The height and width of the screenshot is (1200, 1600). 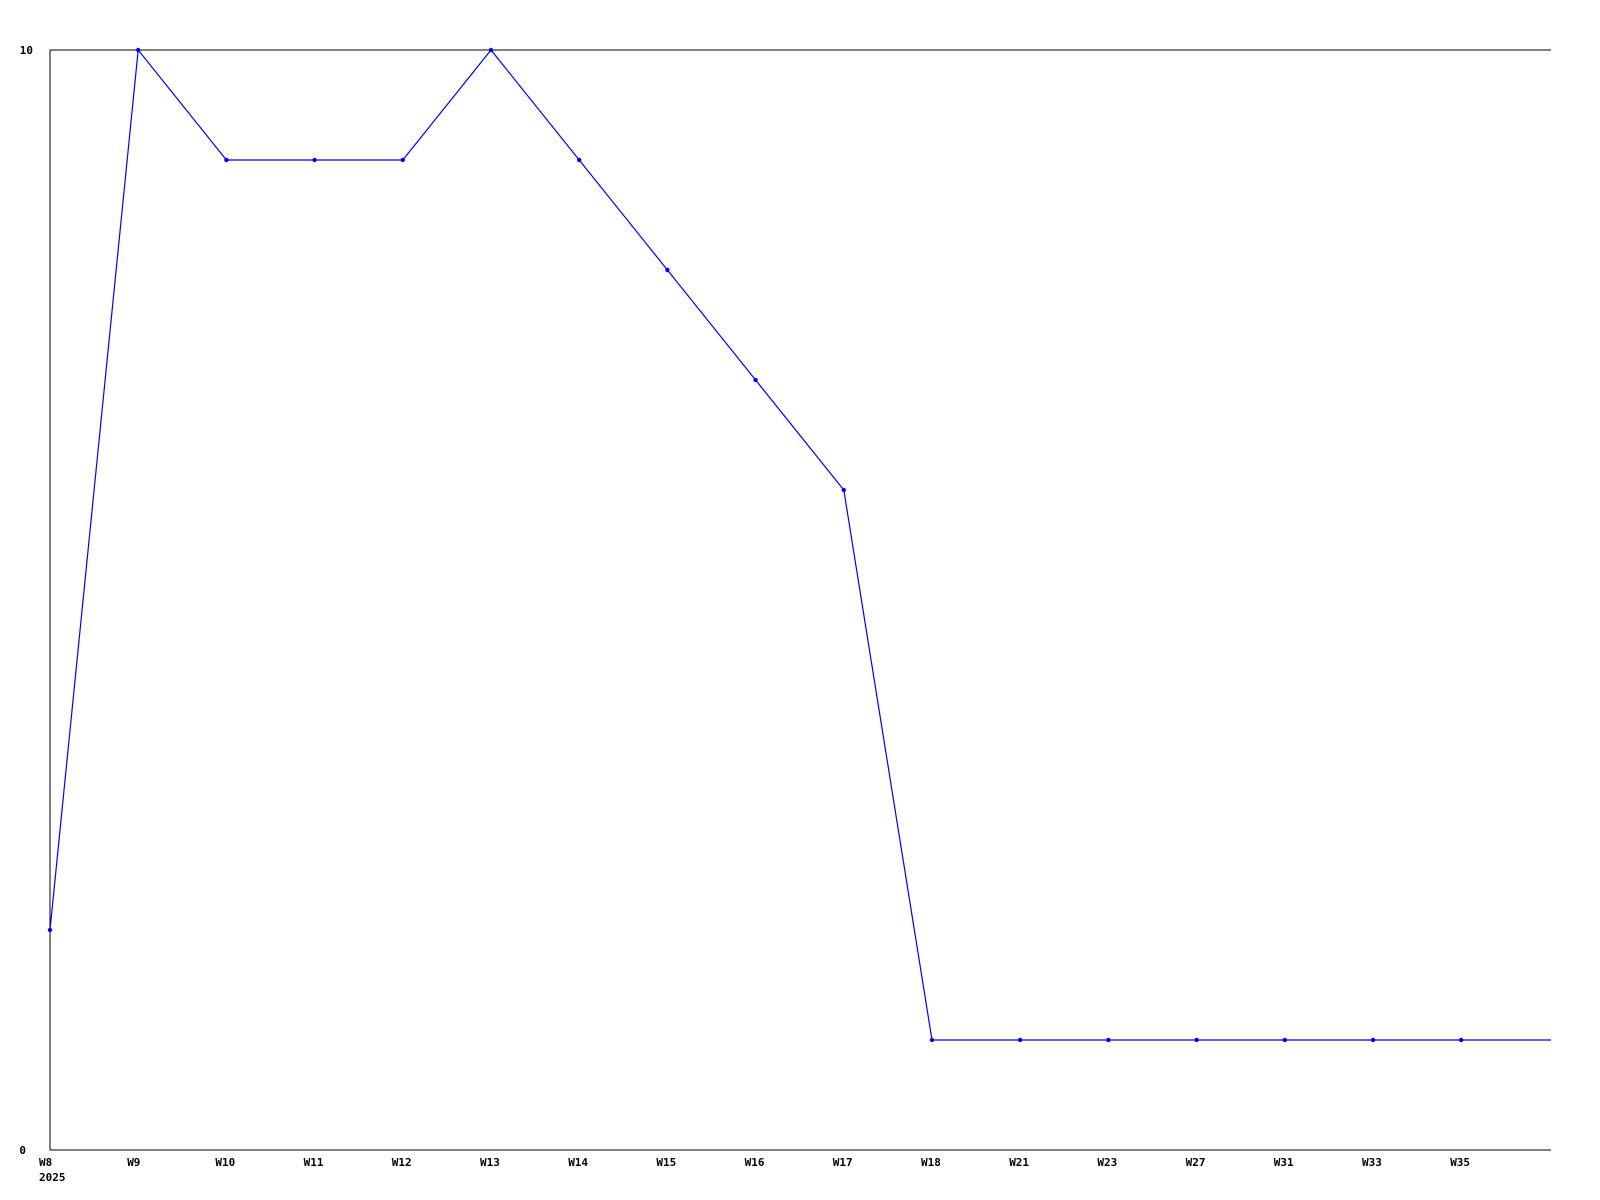 What do you see at coordinates (931, 1162) in the screenshot?
I see `x-tick-label: W18` at bounding box center [931, 1162].